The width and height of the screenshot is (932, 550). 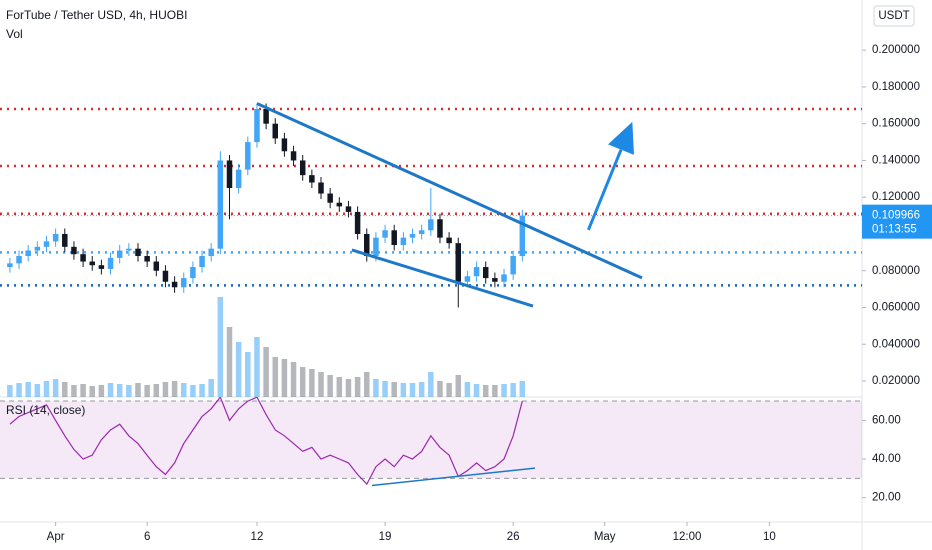 What do you see at coordinates (896, 87) in the screenshot?
I see `y-tick-label: 0.180000` at bounding box center [896, 87].